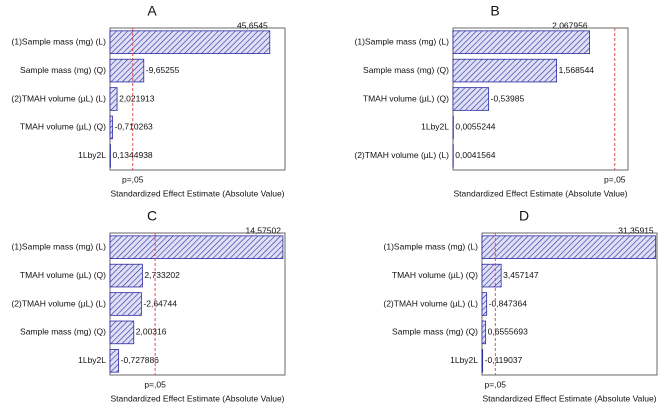 The width and height of the screenshot is (666, 413). What do you see at coordinates (140, 360) in the screenshot?
I see `value-label: -0,727886` at bounding box center [140, 360].